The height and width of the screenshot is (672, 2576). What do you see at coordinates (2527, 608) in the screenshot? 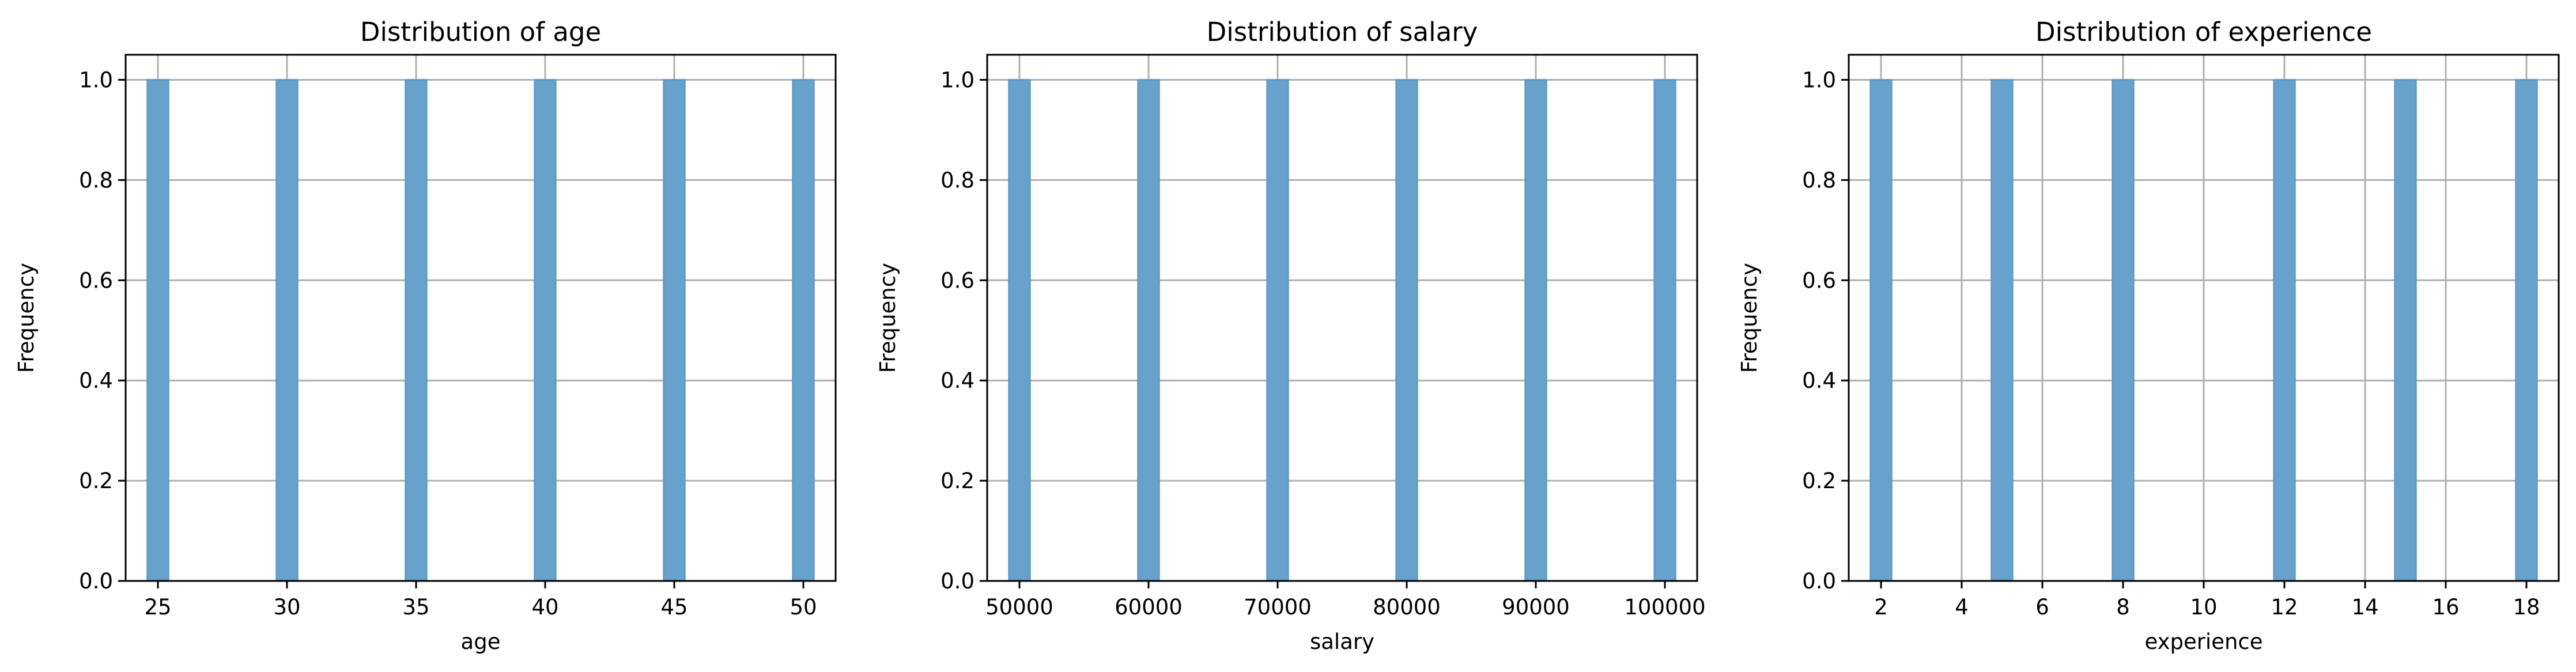
I see `x-tick-label: 18` at bounding box center [2527, 608].